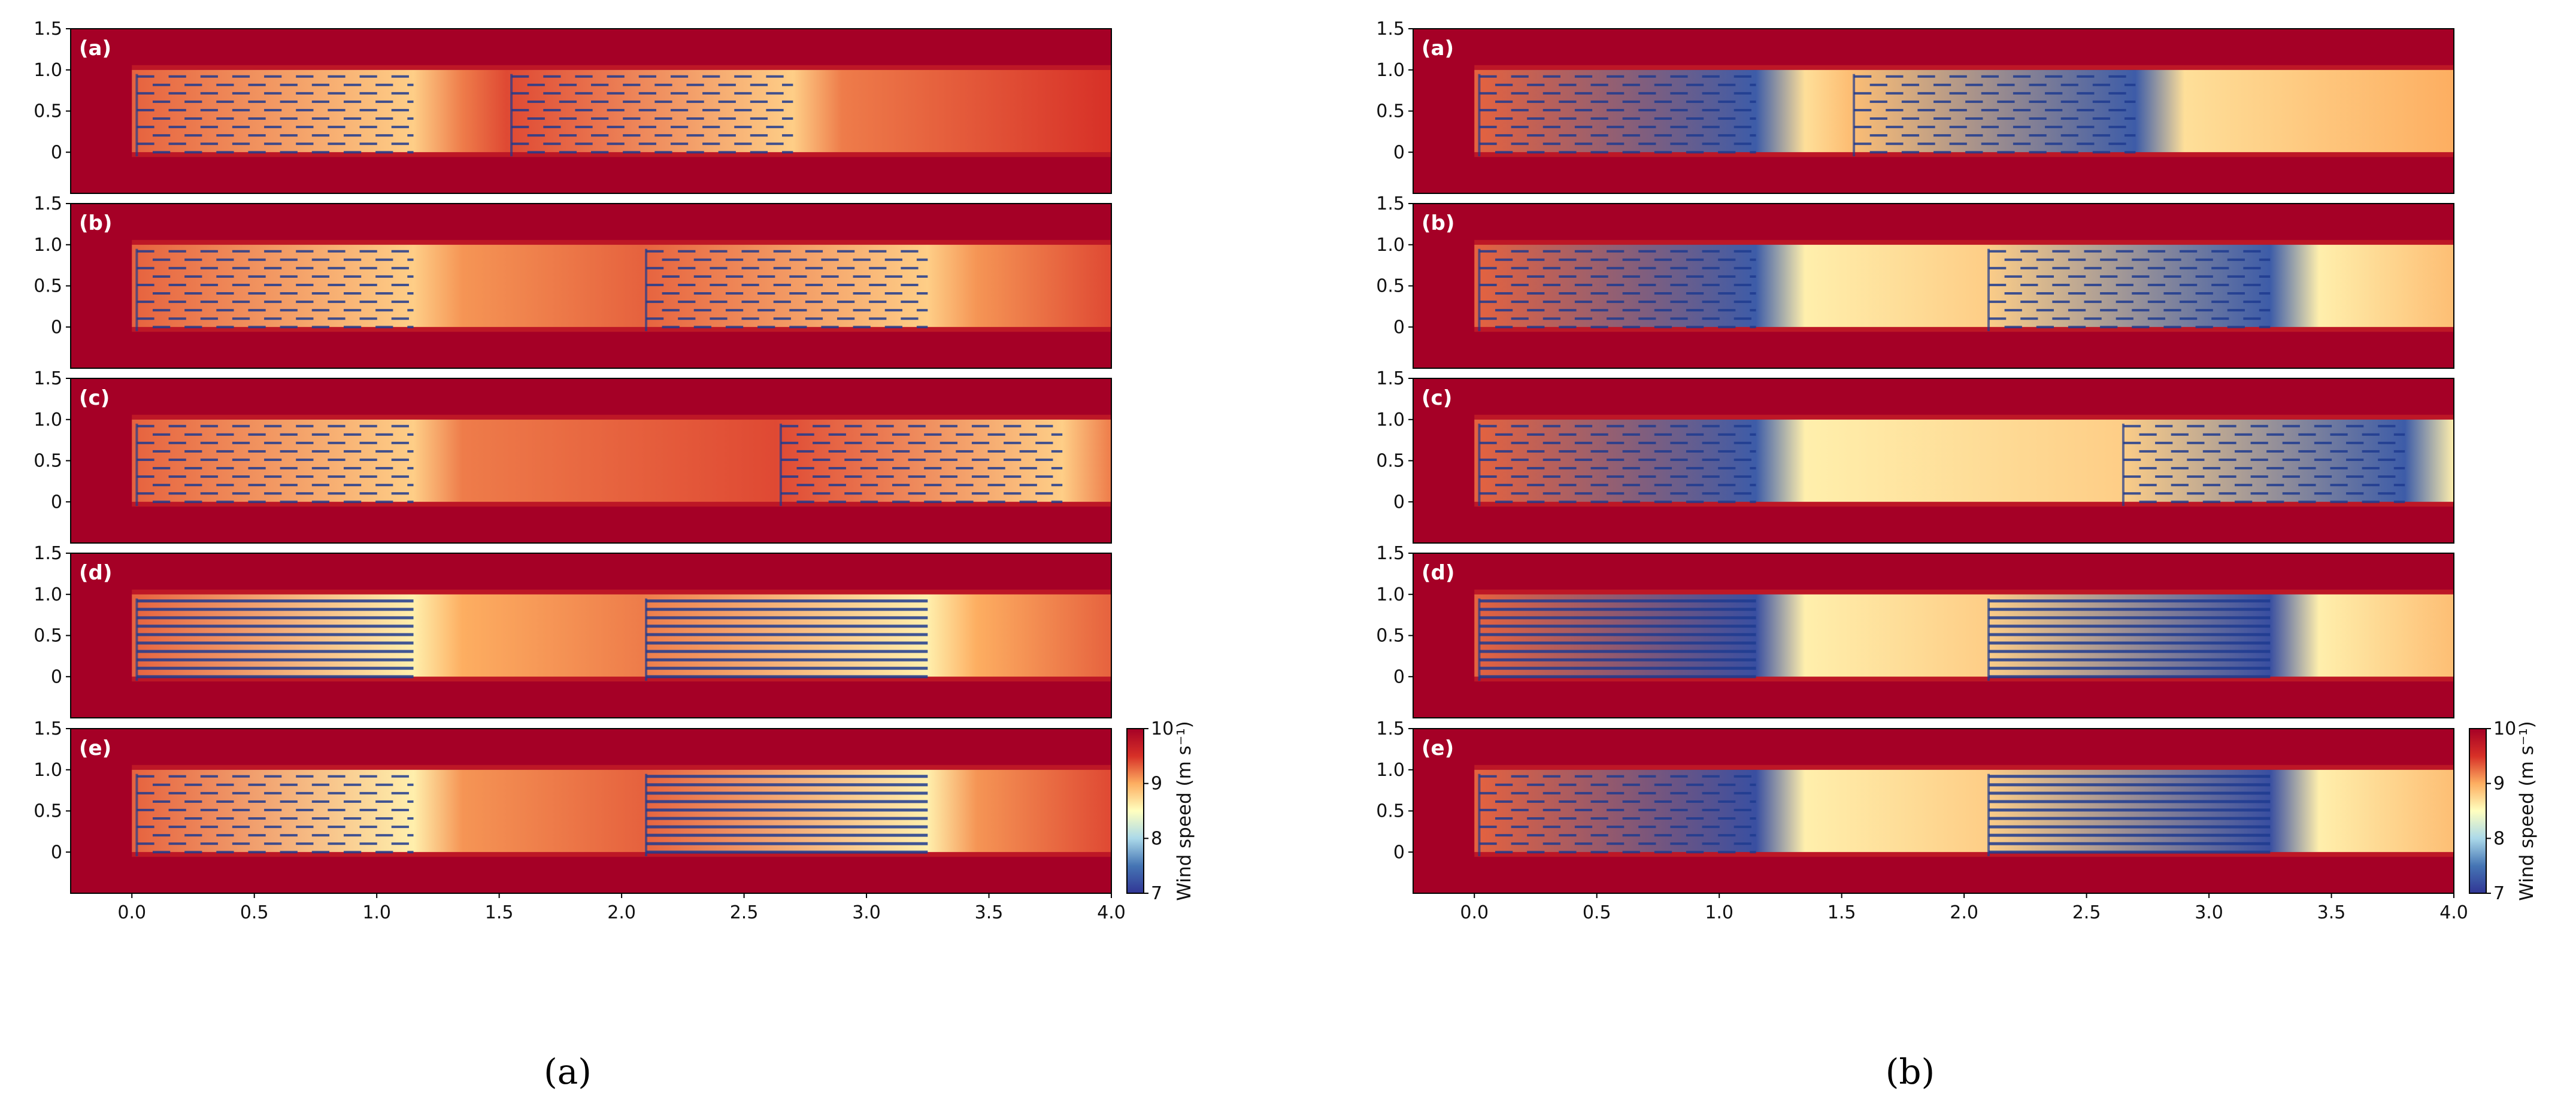 The image size is (2576, 1104). Describe the element at coordinates (48, 70) in the screenshot. I see `y-tick-label: 1.0` at that location.